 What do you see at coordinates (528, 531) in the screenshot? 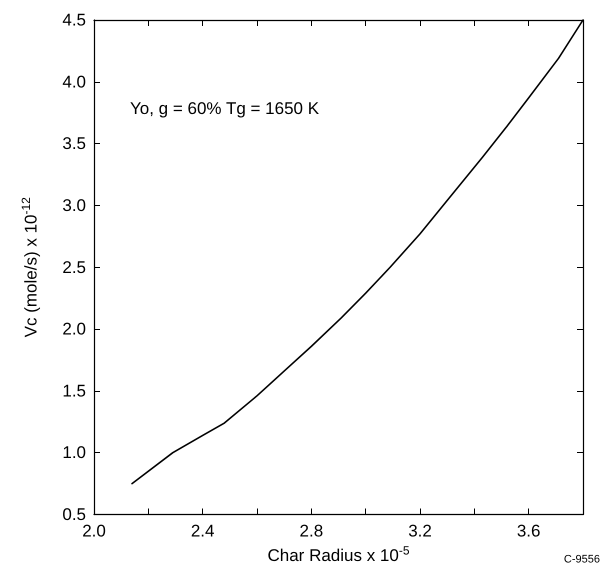
I see `x-tick-label: 3.6` at bounding box center [528, 531].